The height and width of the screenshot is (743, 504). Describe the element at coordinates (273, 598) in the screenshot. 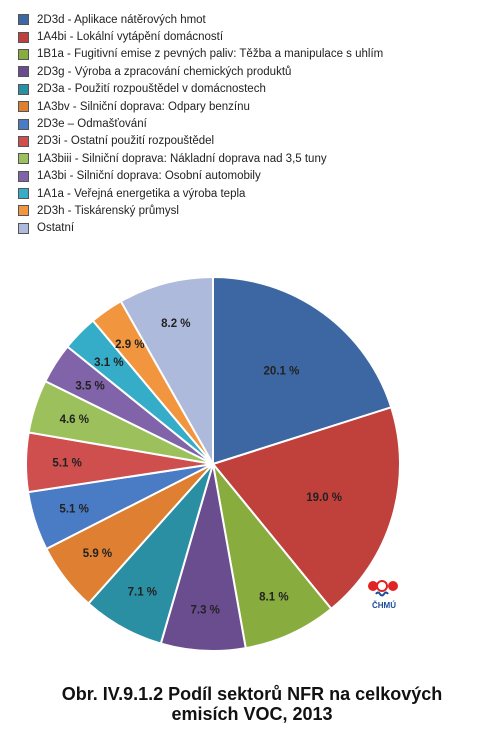

I see `slice-label: 8.1 %` at that location.